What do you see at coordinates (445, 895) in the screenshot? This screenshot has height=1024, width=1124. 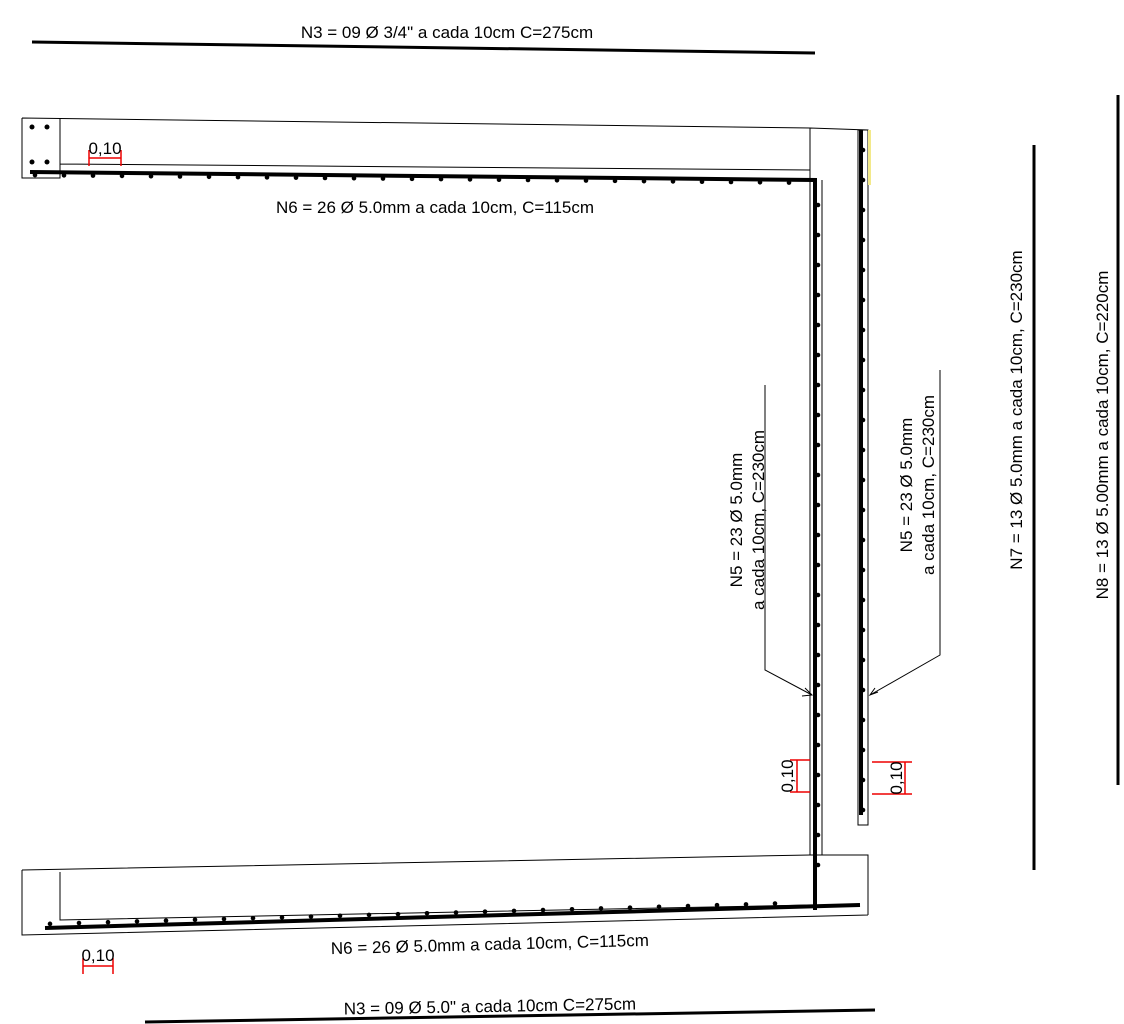 I see `outline` at bounding box center [445, 895].